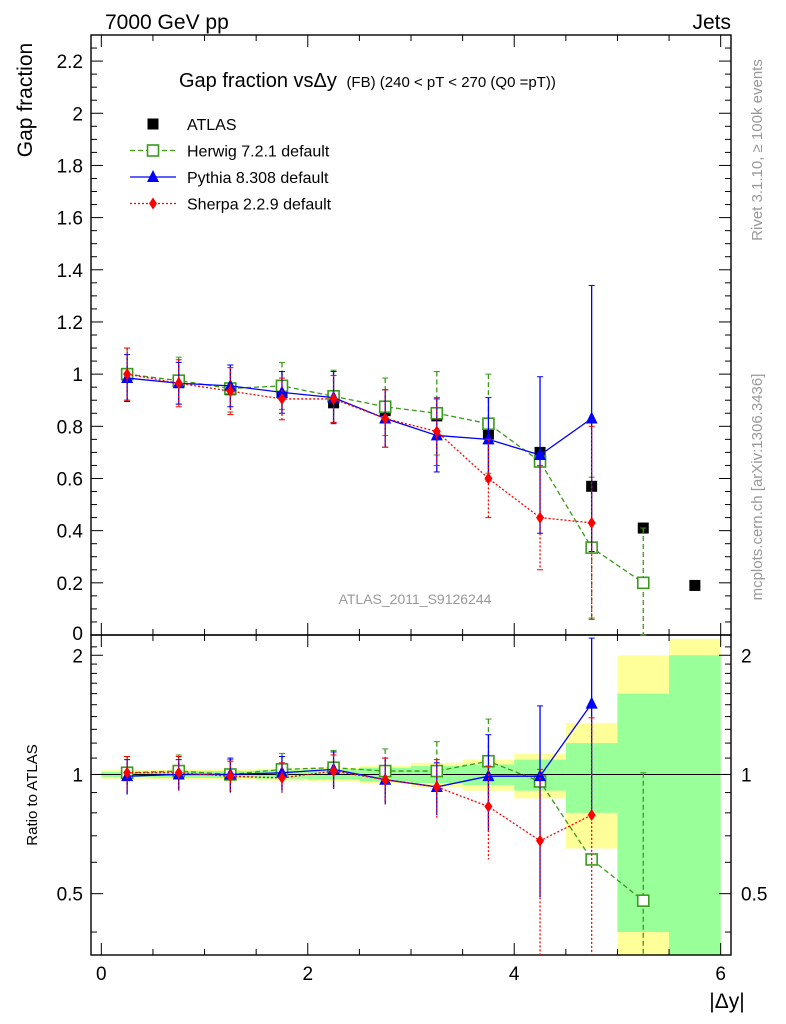 This screenshot has height=1024, width=786. Describe the element at coordinates (746, 656) in the screenshot. I see `ratio-y-tick-label-right: 2` at that location.